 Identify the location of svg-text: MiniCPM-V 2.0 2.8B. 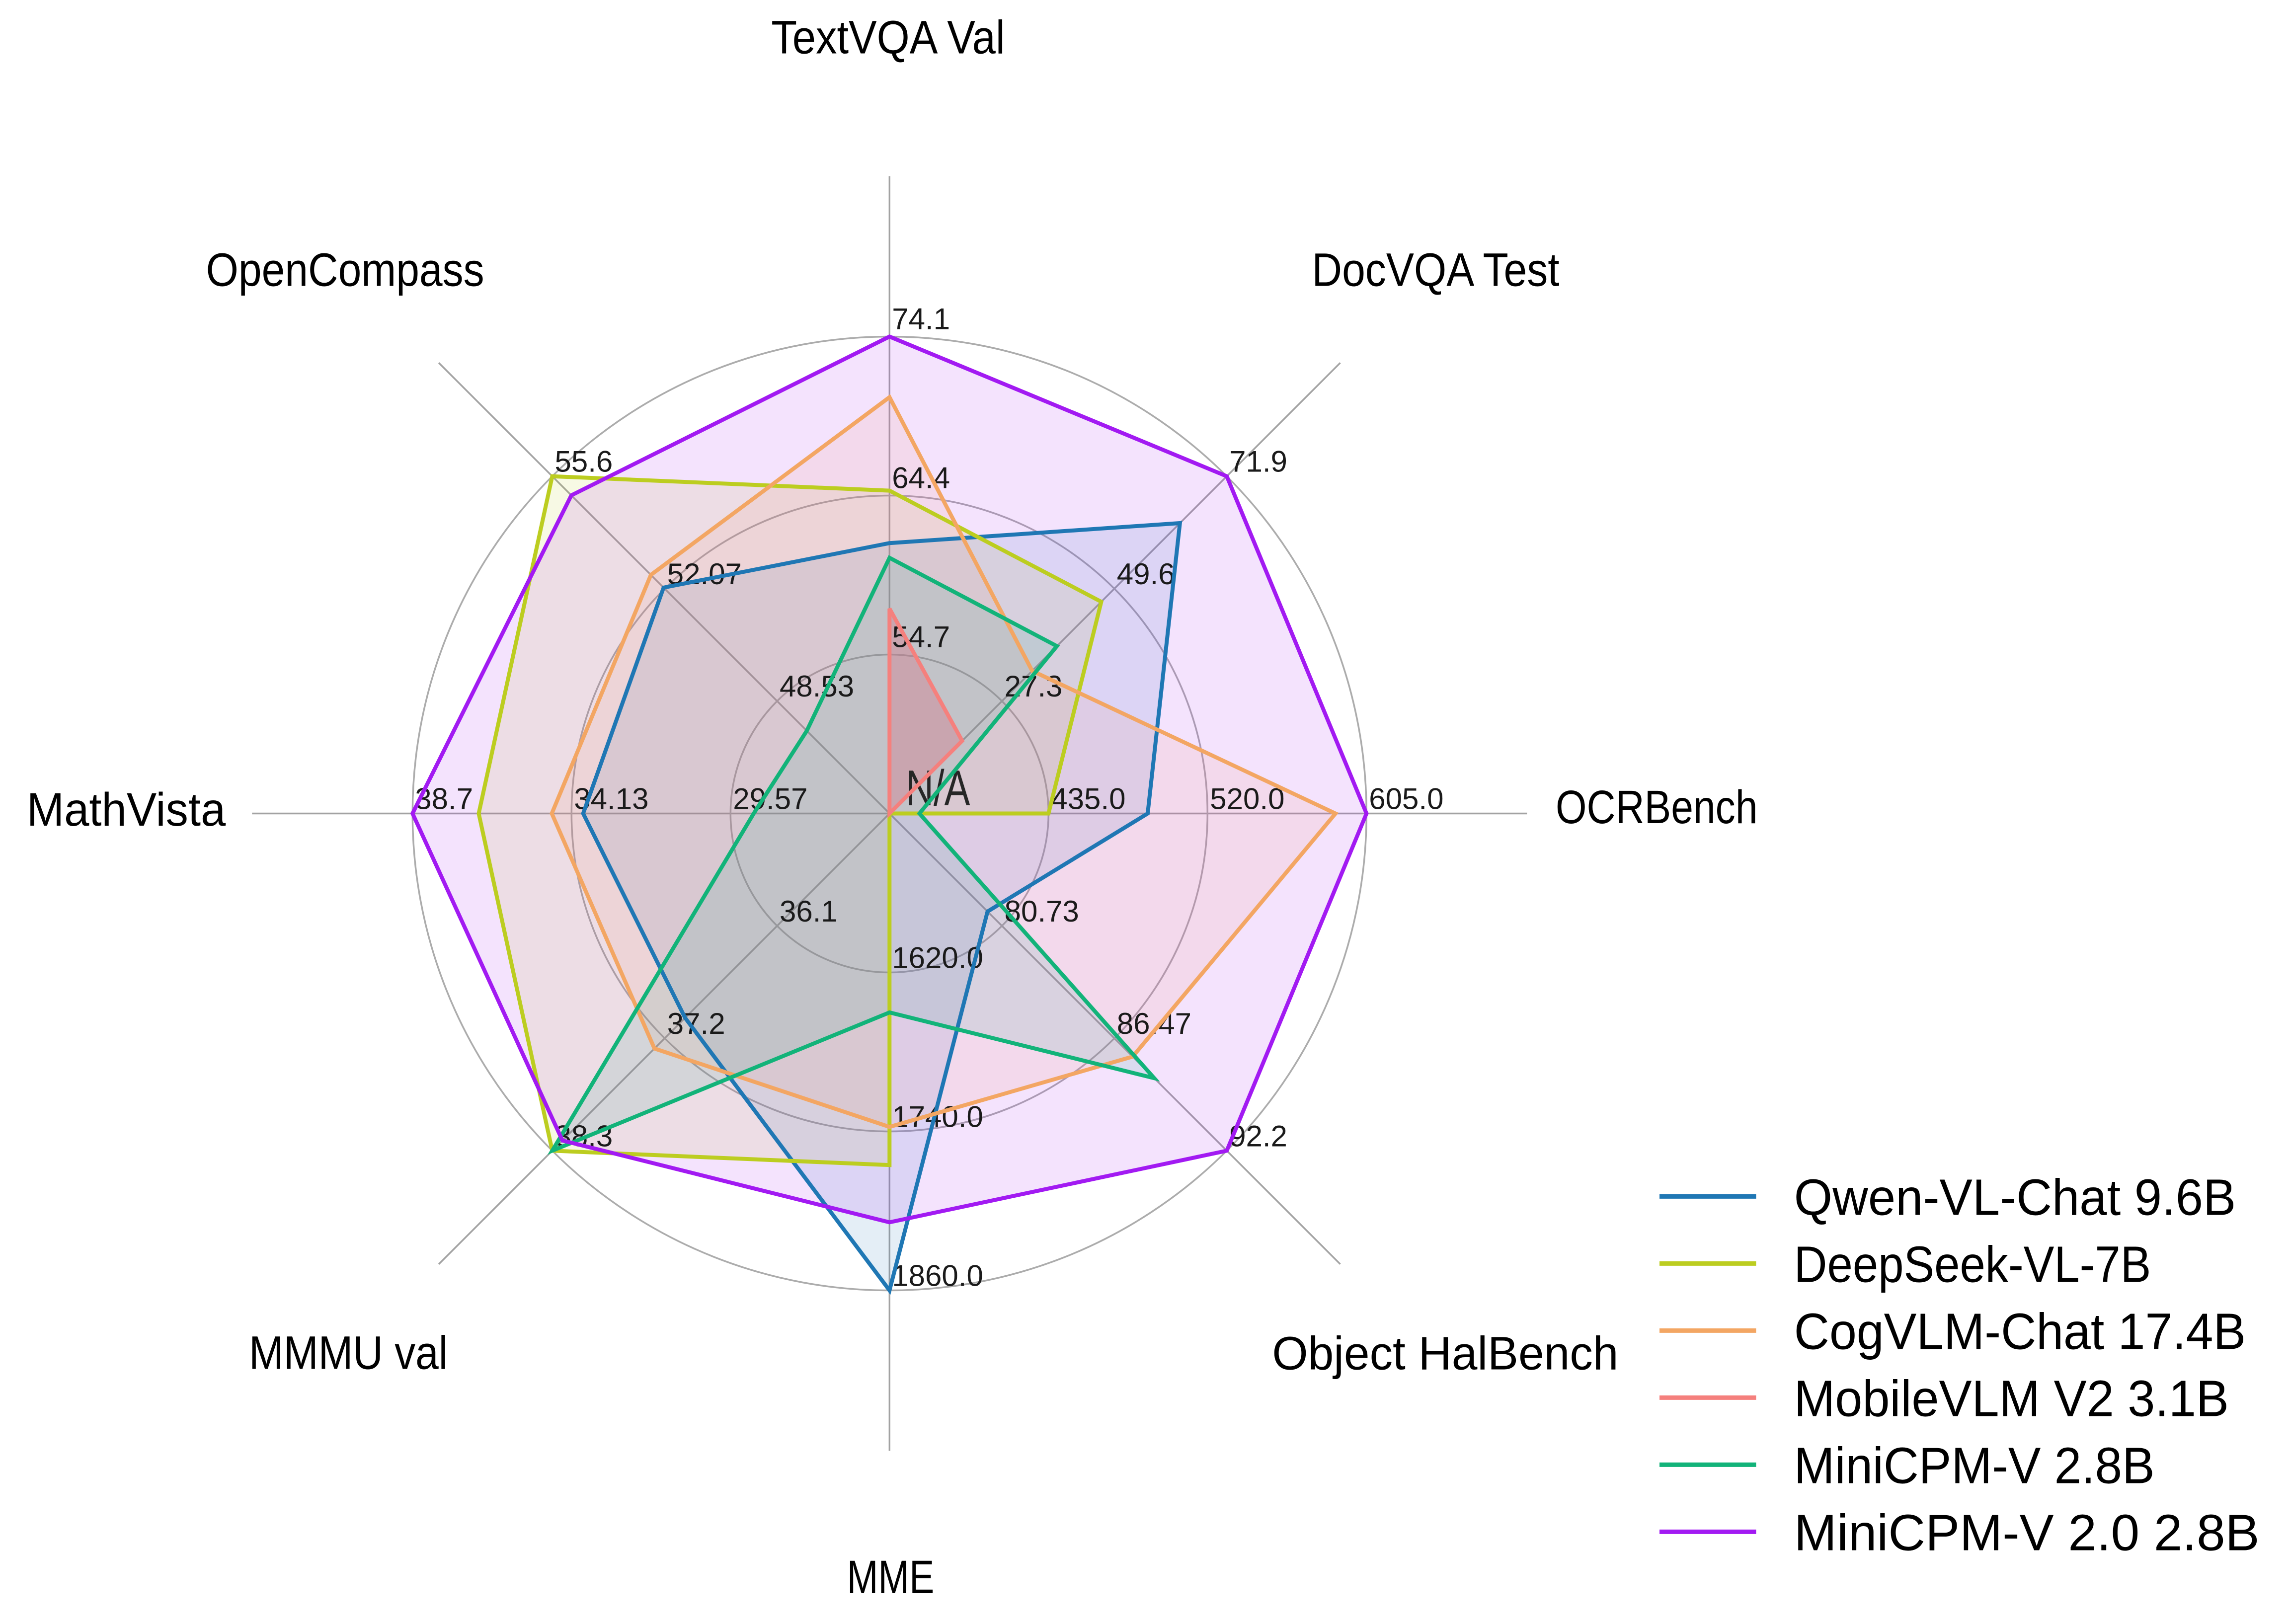
(2027, 1532).